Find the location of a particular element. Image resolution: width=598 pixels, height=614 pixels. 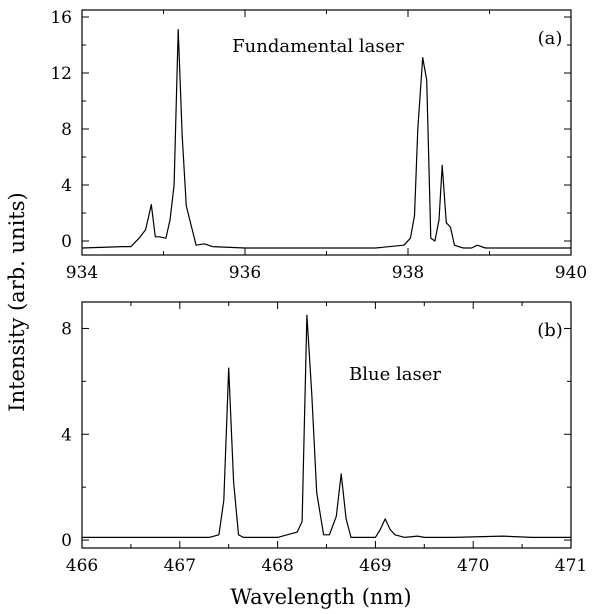

x-tick-label: 940 is located at coordinates (571, 273).